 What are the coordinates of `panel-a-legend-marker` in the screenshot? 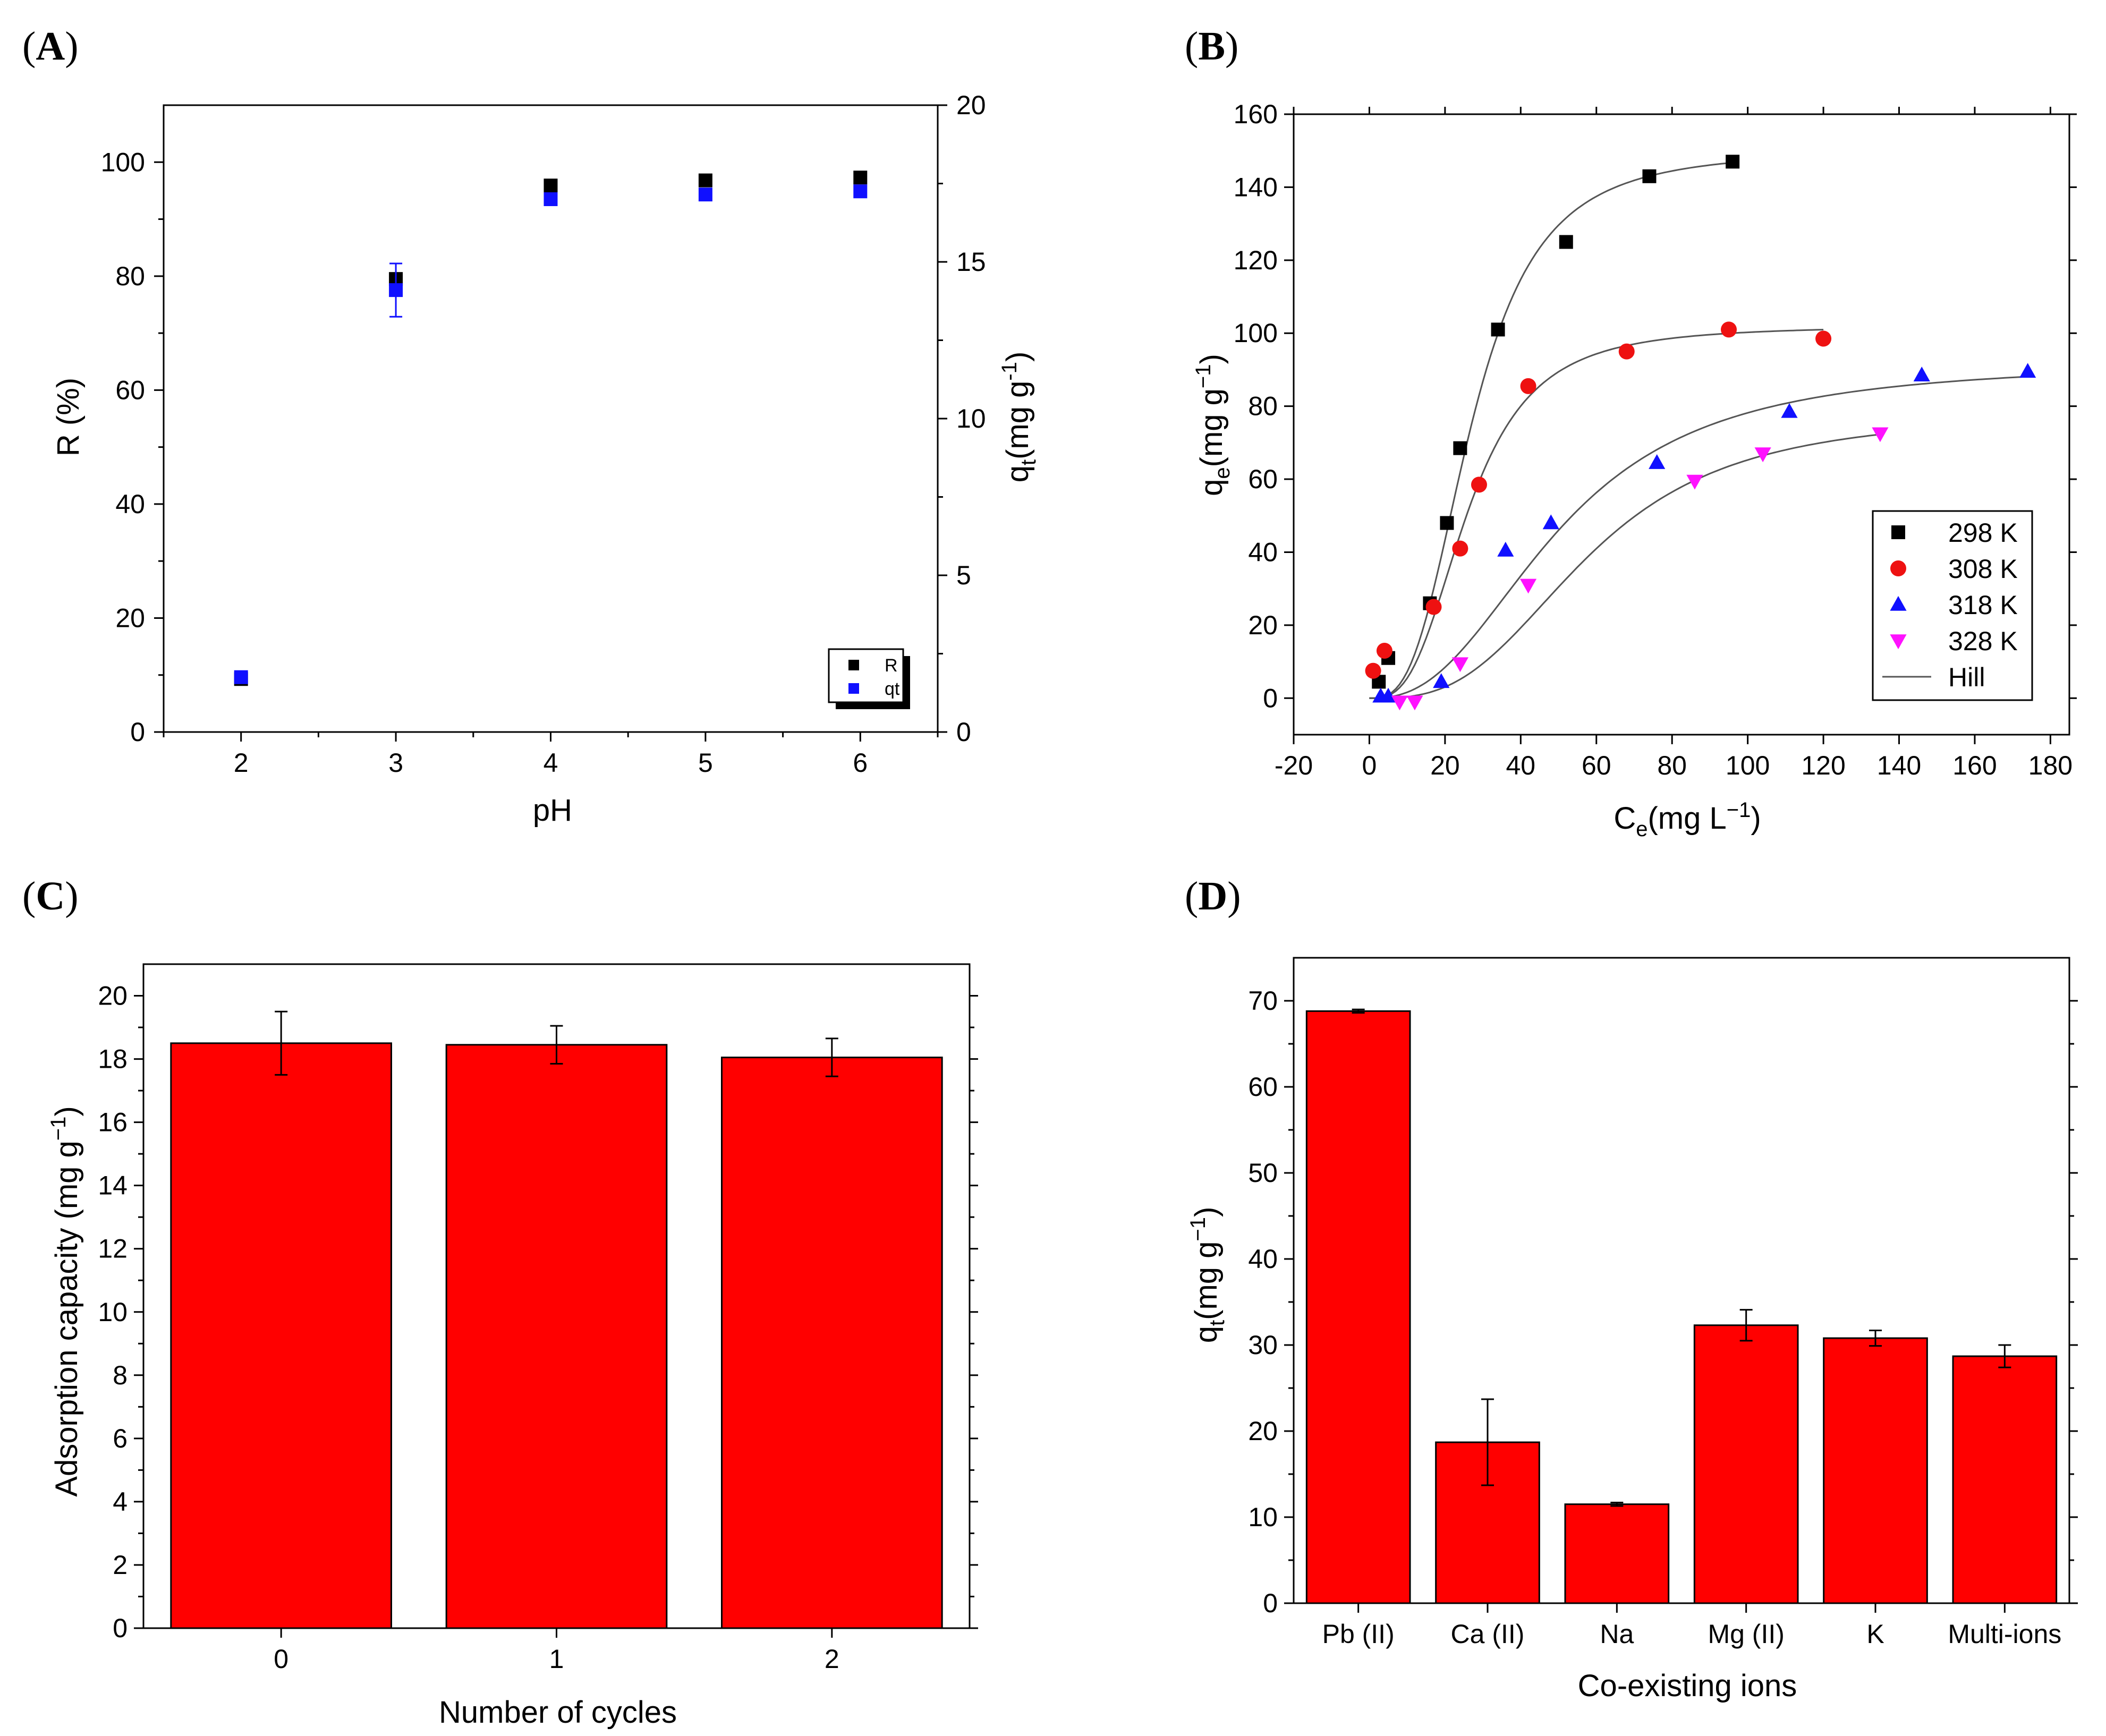 It's located at (854, 688).